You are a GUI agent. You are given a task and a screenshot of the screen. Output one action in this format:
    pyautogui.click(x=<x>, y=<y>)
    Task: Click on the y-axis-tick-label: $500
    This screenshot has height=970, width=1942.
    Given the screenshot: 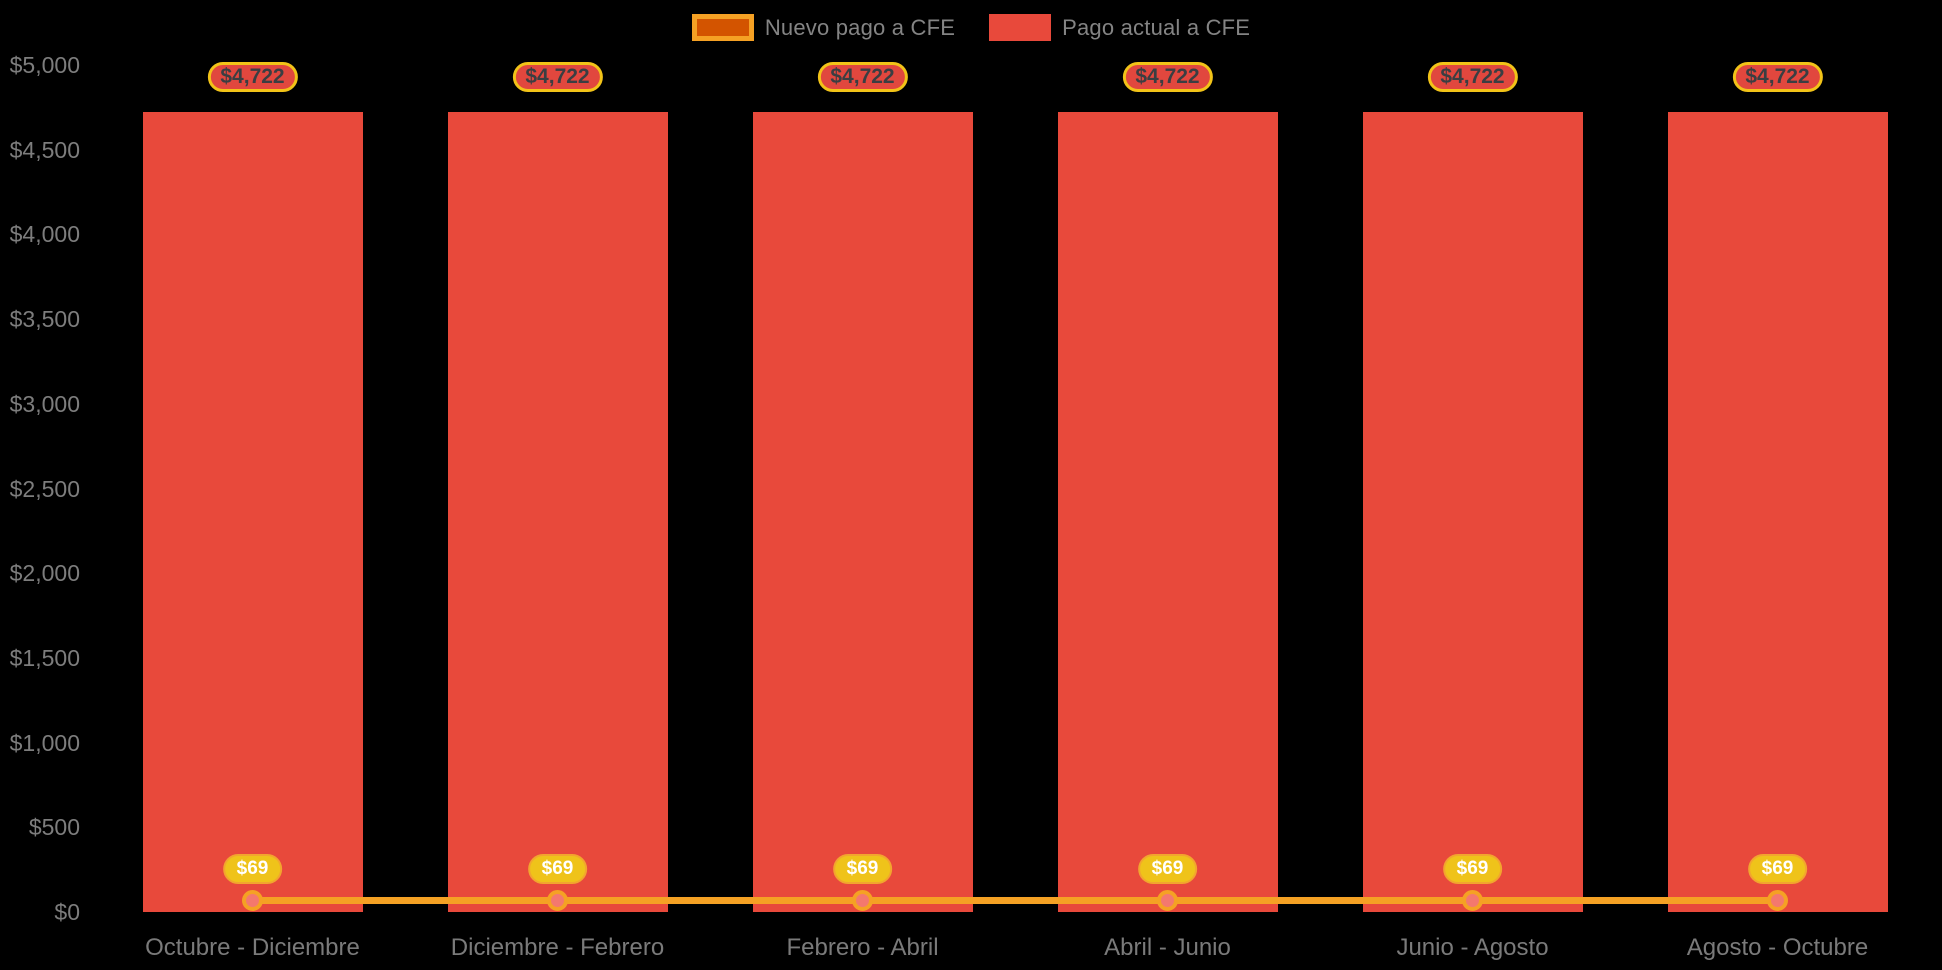 What is the action you would take?
    pyautogui.click(x=54, y=827)
    